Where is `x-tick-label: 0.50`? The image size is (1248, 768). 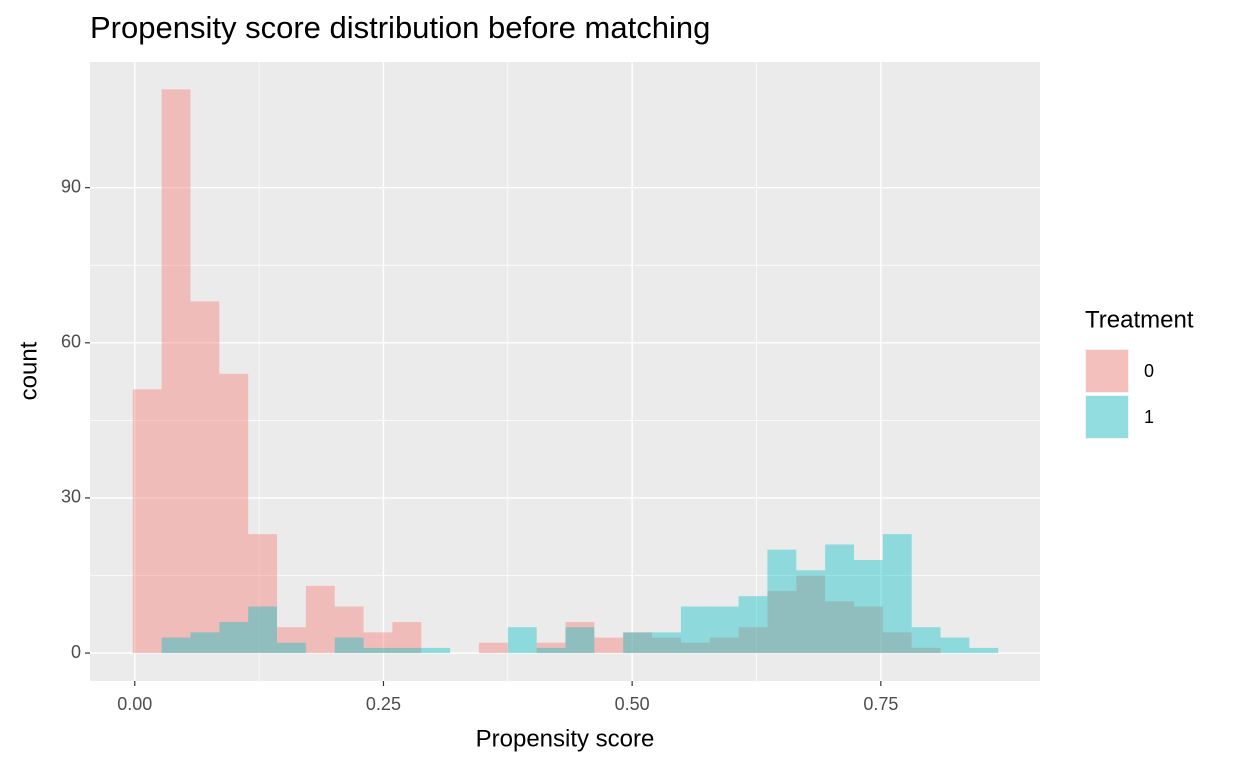
x-tick-label: 0.50 is located at coordinates (632, 704).